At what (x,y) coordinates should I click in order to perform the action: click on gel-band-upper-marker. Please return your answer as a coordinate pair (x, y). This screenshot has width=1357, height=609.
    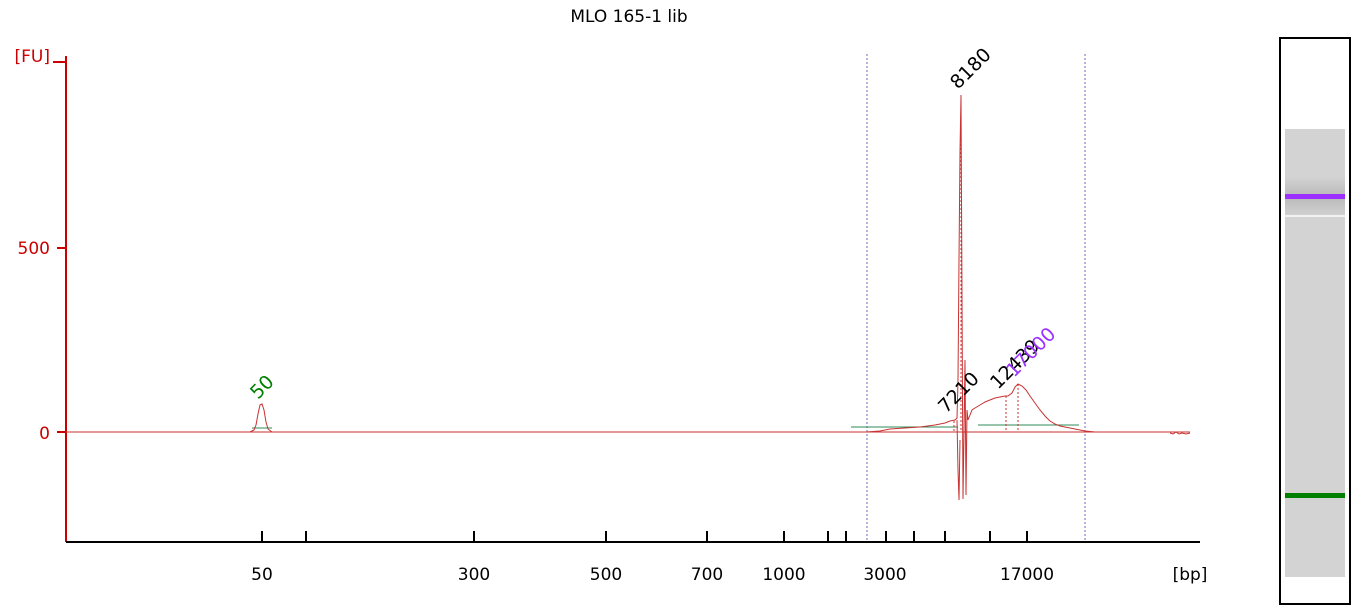
    Looking at the image, I should click on (1315, 196).